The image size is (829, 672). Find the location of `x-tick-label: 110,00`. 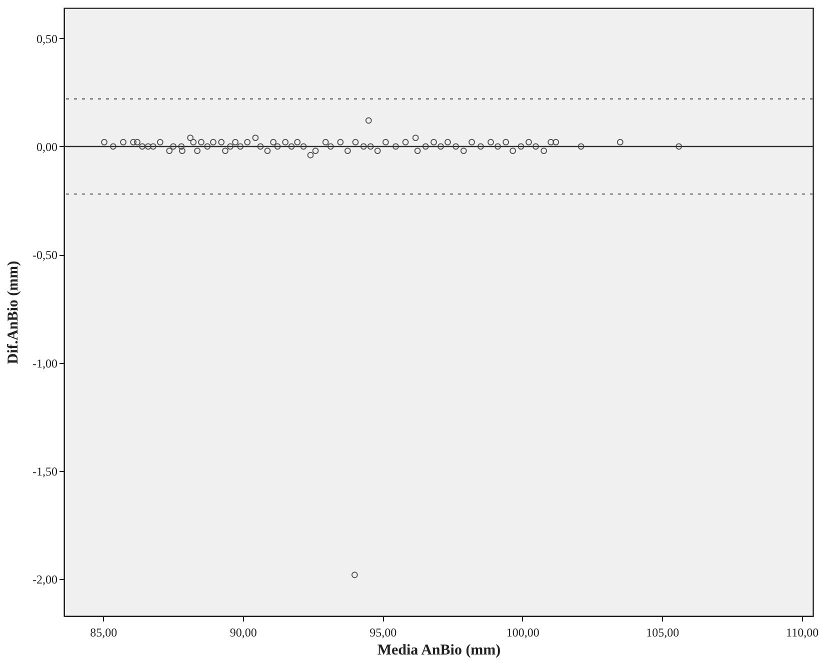

x-tick-label: 110,00 is located at coordinates (802, 633).